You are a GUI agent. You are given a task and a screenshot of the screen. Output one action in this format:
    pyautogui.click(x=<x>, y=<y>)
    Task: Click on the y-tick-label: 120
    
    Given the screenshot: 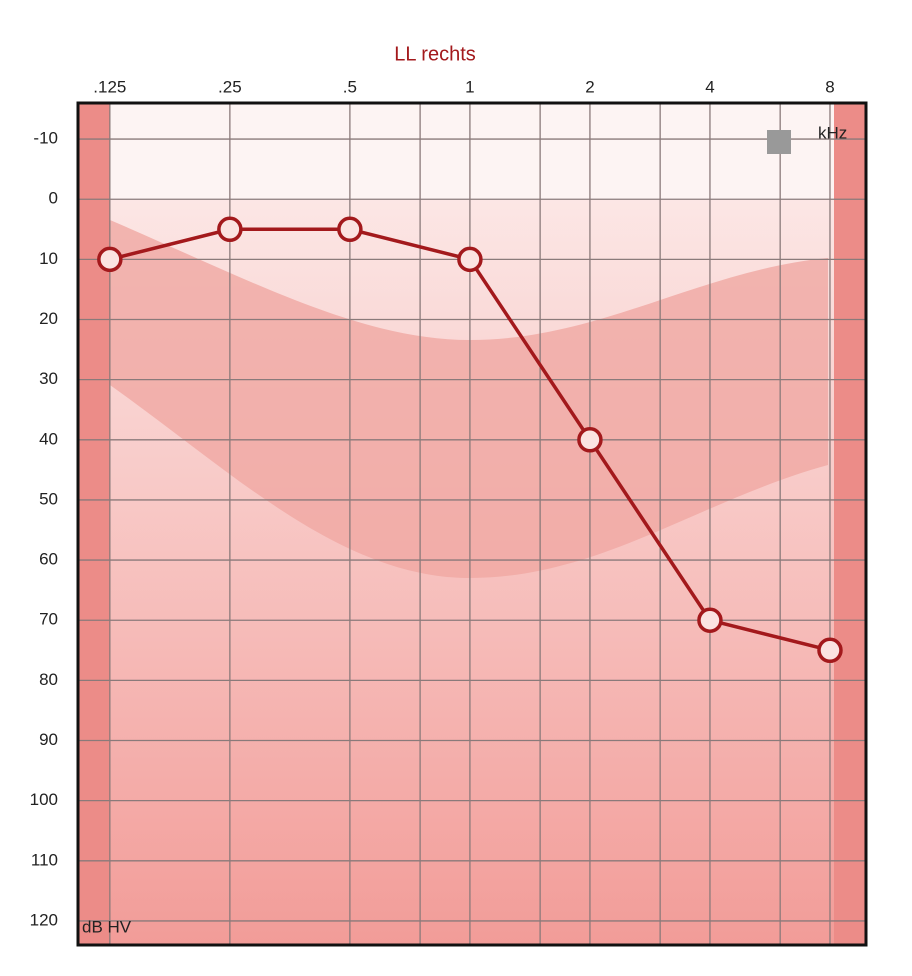 What is the action you would take?
    pyautogui.click(x=44, y=919)
    